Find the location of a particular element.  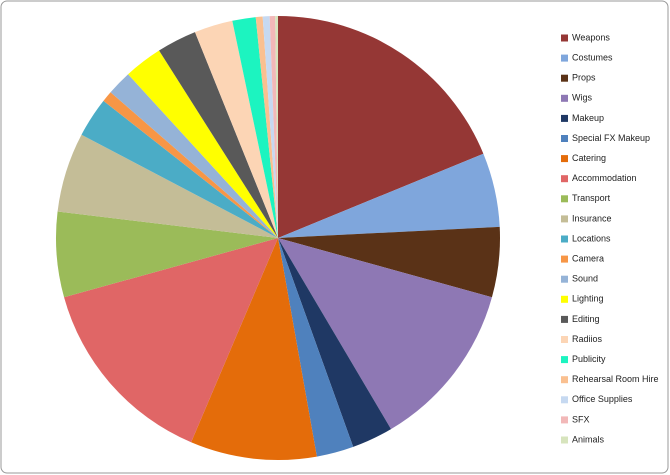

legend-label: Lighting is located at coordinates (588, 299).